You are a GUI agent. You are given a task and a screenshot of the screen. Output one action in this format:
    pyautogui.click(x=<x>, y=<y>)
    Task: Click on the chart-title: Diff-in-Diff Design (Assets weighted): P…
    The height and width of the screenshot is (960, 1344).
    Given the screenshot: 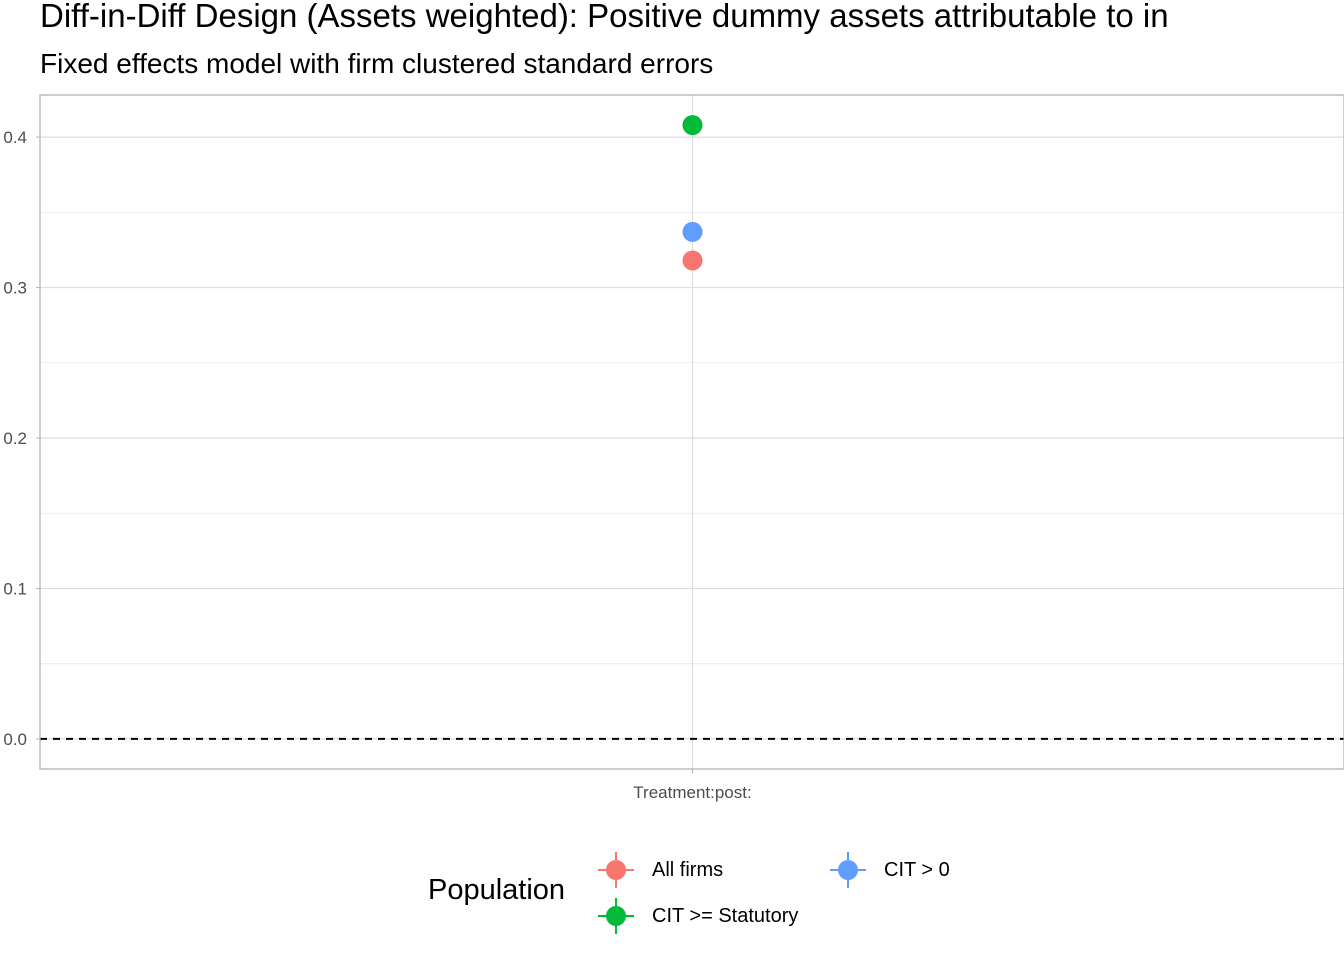 What is the action you would take?
    pyautogui.click(x=604, y=17)
    